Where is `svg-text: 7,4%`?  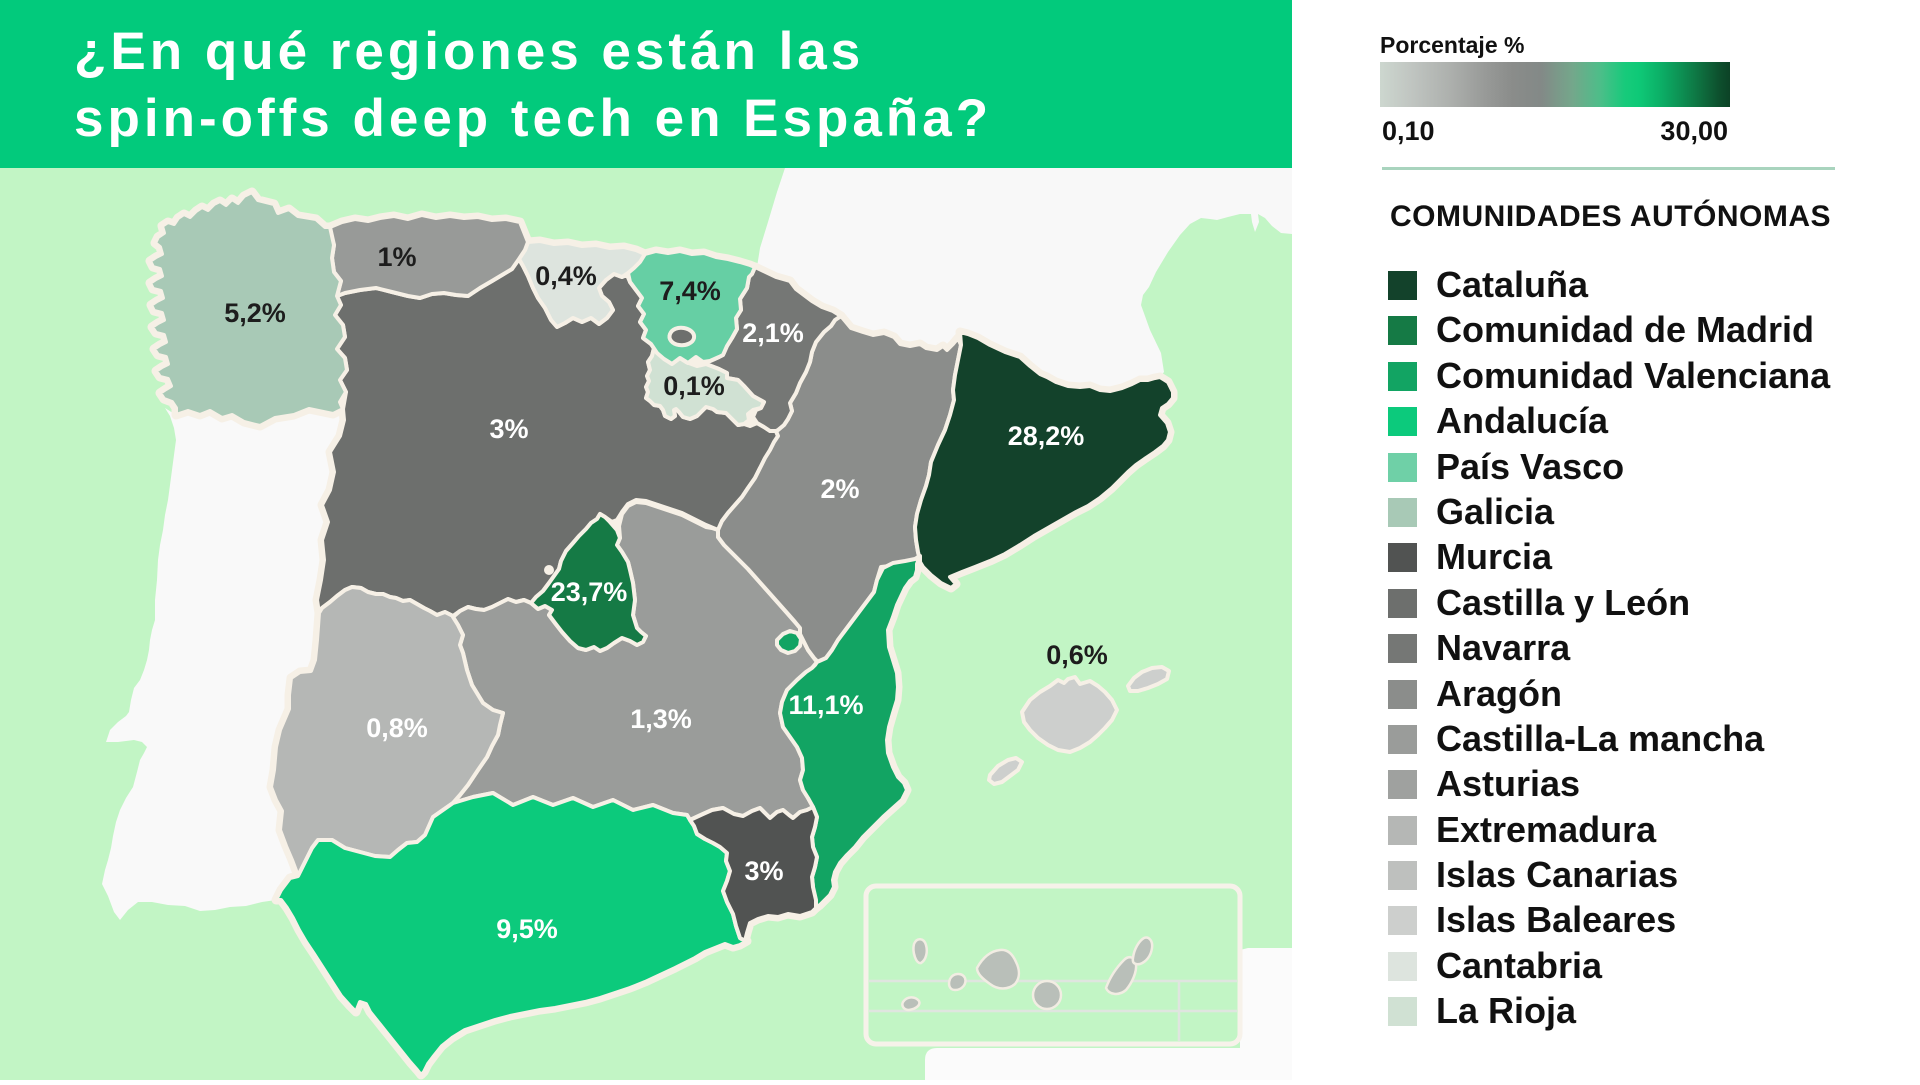
svg-text: 7,4% is located at coordinates (690, 291).